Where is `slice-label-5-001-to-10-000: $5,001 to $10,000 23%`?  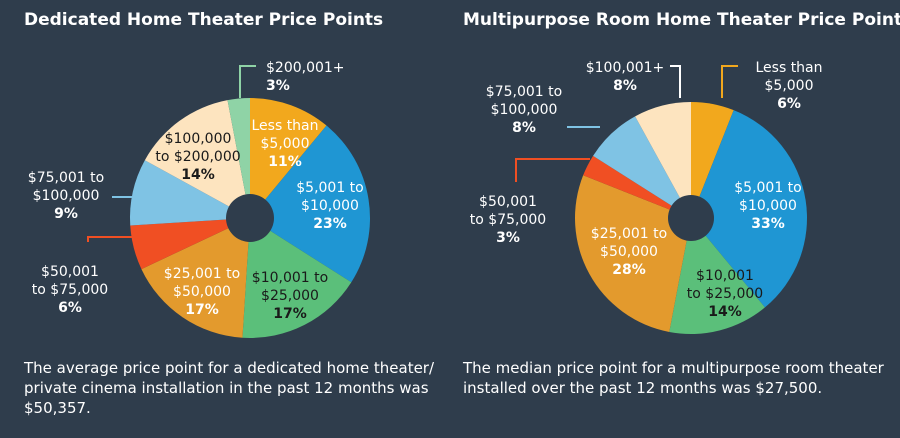
slice-label-5-001-to-10-000: $5,001 to $10,000 23% is located at coordinates (330, 206).